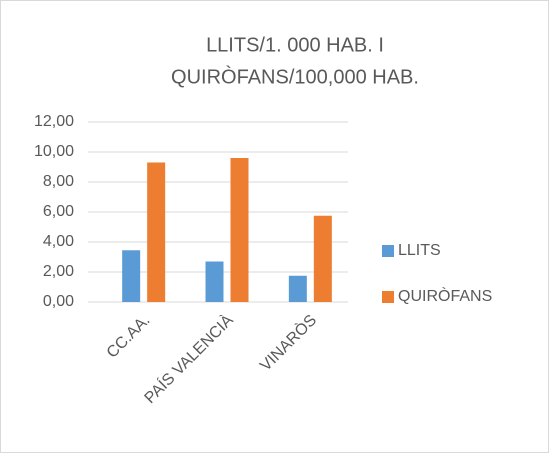 The width and height of the screenshot is (550, 454). I want to click on y-tick-label: 12,00, so click(54, 121).